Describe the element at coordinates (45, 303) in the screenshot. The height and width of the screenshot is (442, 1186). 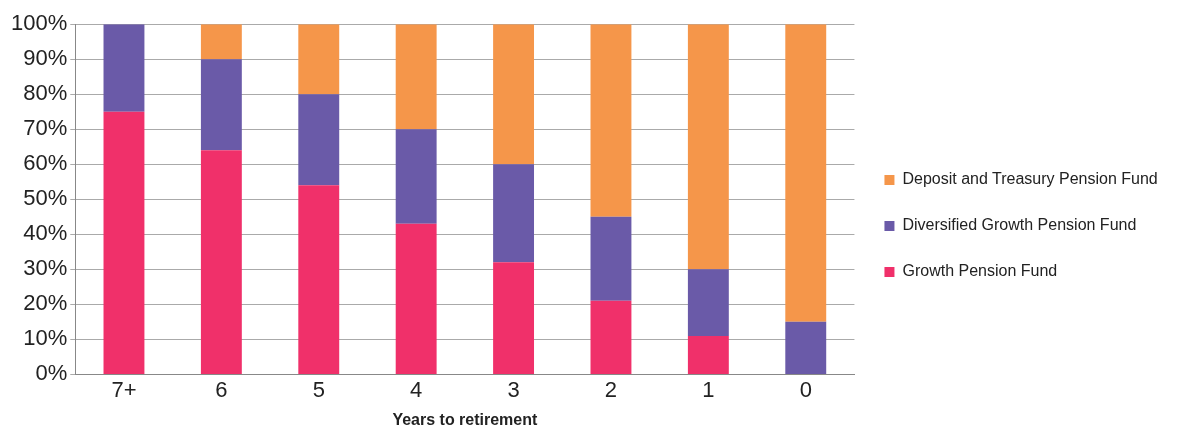
I see `y-tick-label: 20%` at that location.